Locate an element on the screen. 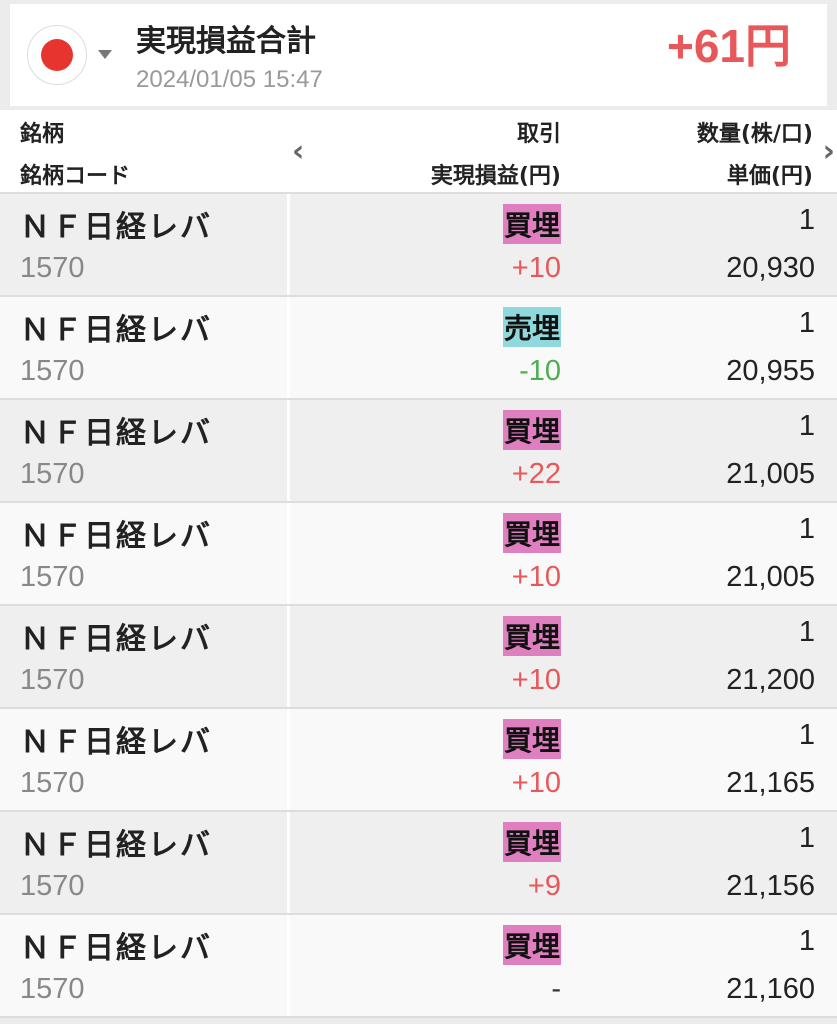 The height and width of the screenshot is (1024, 837). realized-pl: +22 is located at coordinates (536, 474).